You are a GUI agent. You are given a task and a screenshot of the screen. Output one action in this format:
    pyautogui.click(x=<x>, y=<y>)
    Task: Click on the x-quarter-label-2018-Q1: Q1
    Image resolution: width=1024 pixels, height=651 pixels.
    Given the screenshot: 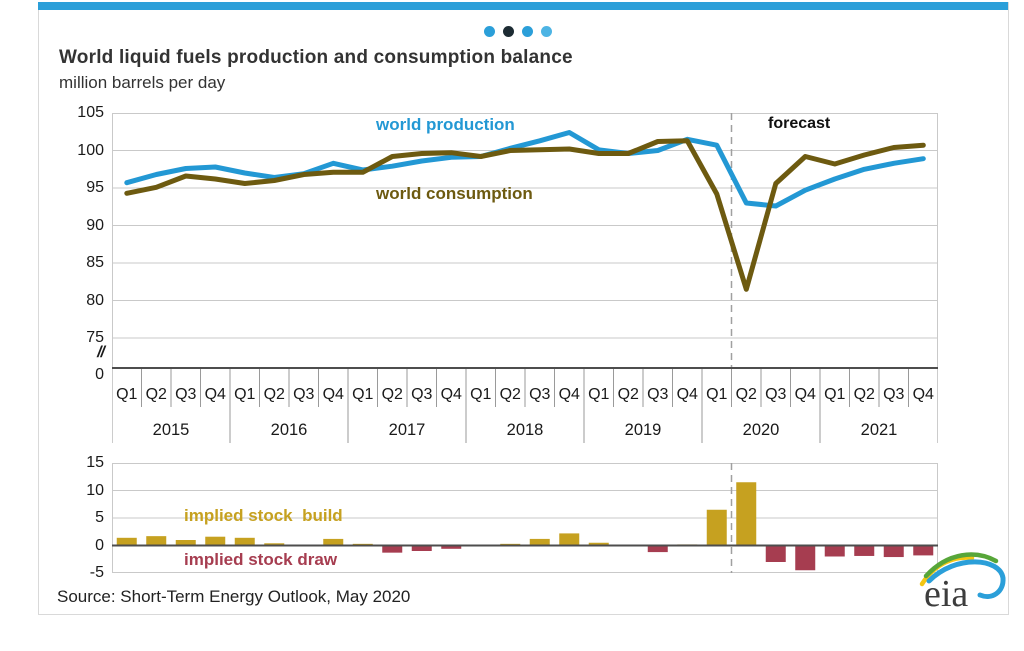 What is the action you would take?
    pyautogui.click(x=480, y=394)
    